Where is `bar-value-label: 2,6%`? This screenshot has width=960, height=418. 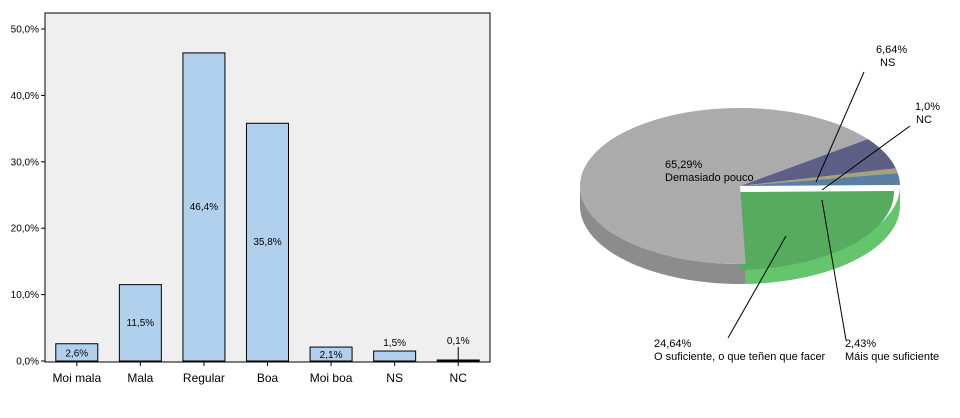
bar-value-label: 2,6% is located at coordinates (76, 353).